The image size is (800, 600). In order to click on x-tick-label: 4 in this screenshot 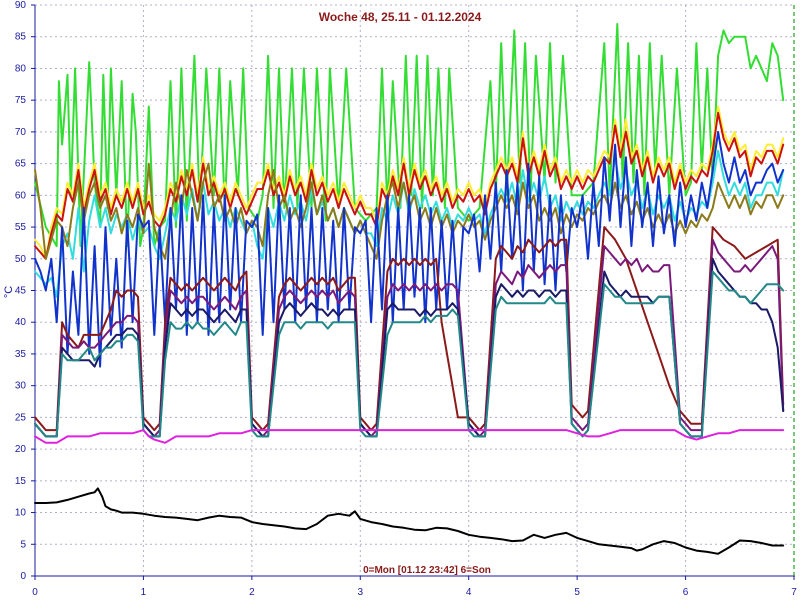, I will do `click(469, 592)`.